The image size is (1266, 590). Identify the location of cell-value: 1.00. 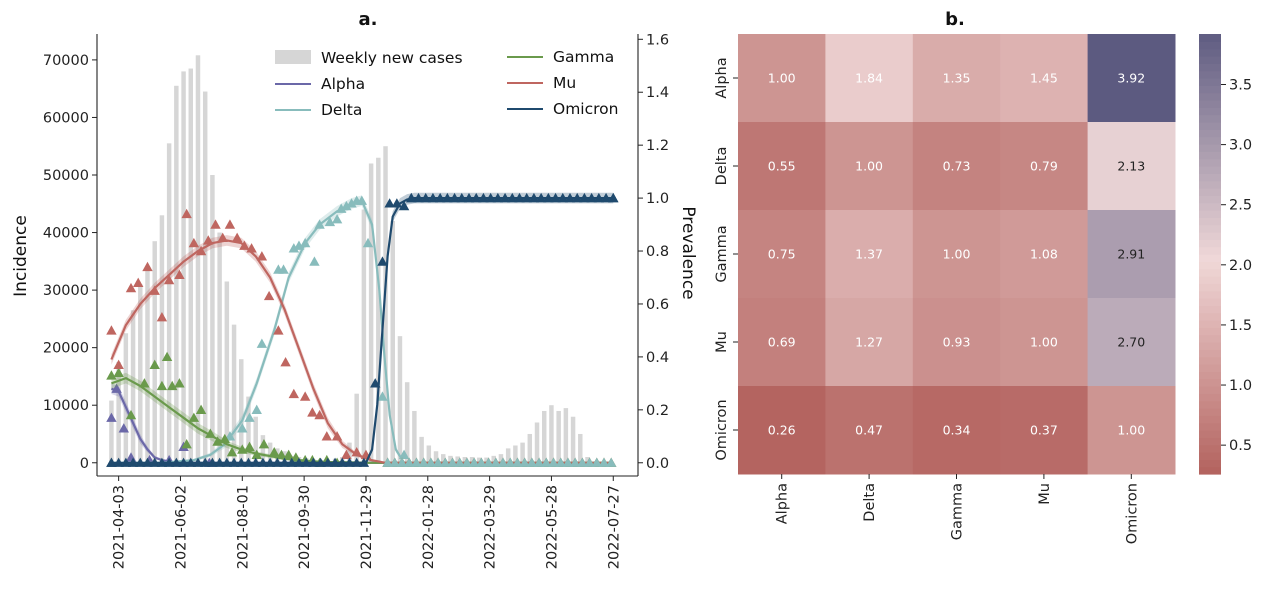
(1131, 430).